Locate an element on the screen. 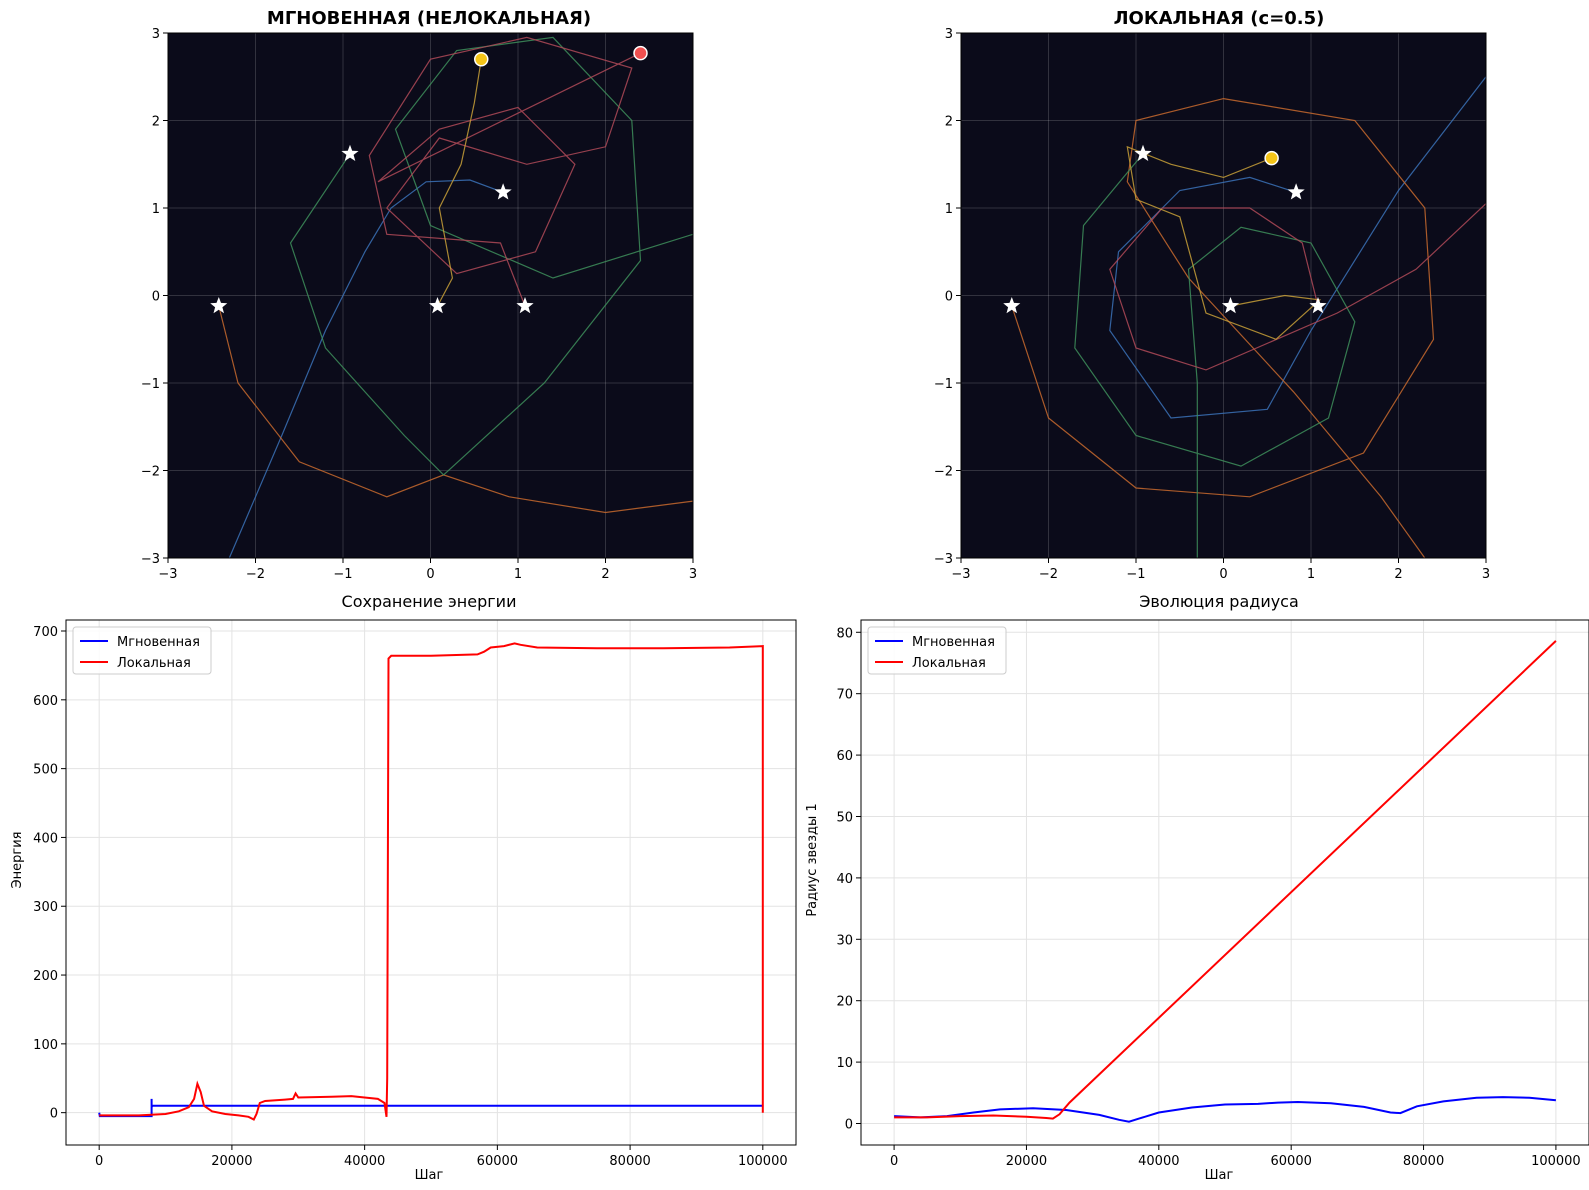 Image resolution: width=1589 pixels, height=1190 pixels. y-tick-label: 80 is located at coordinates (844, 633).